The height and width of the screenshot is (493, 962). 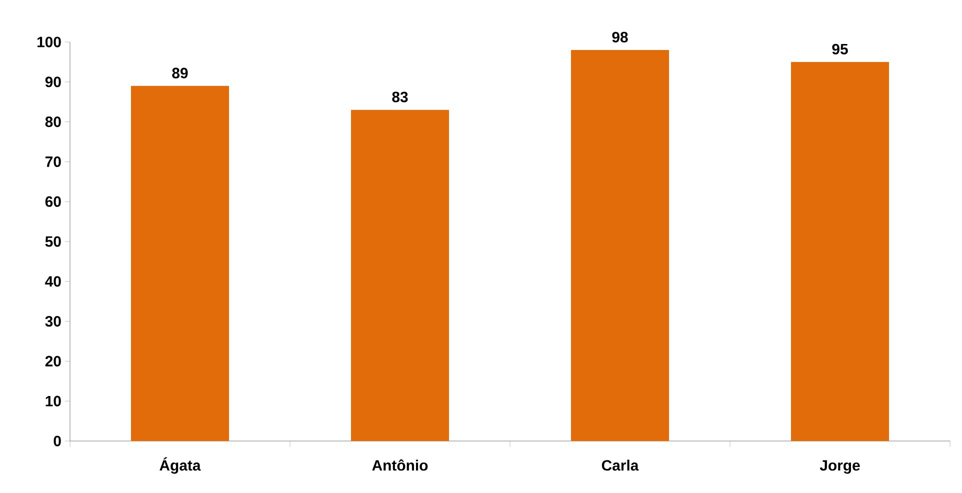 I want to click on y-tick-label: 90, so click(x=53, y=82).